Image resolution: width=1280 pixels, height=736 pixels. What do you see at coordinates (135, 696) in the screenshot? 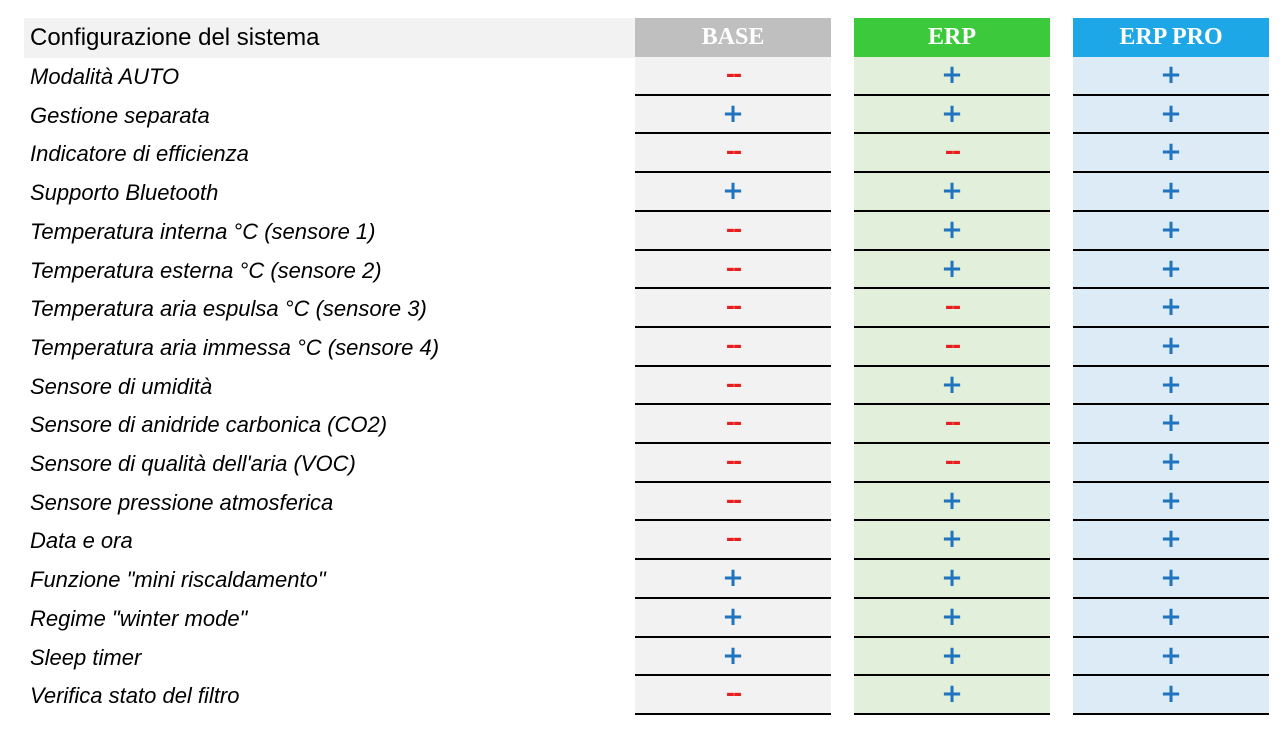
I see `feature-label: Verifica stato del filtro` at bounding box center [135, 696].